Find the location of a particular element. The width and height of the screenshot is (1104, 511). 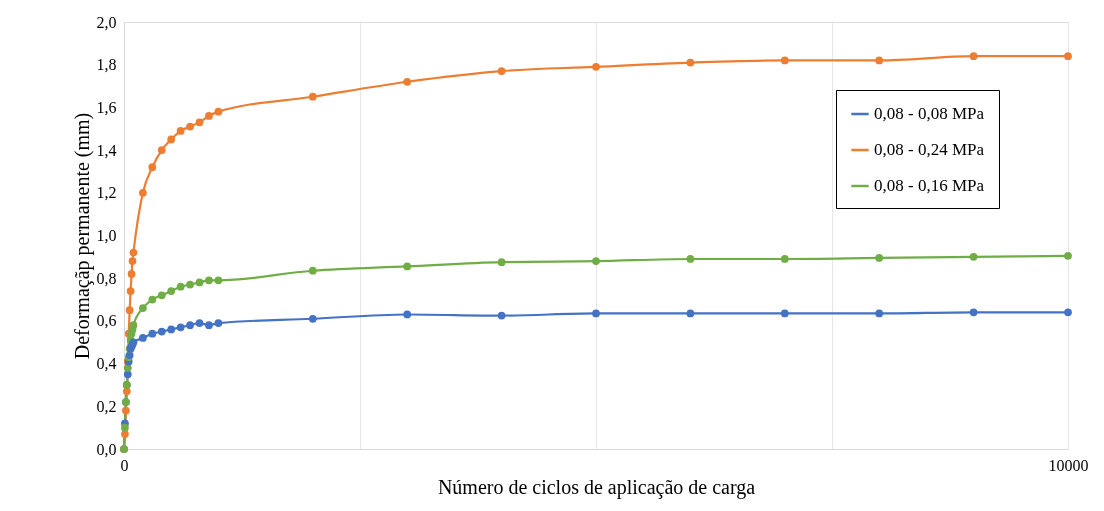

y-tick-label: 1,4 is located at coordinates (106, 150).